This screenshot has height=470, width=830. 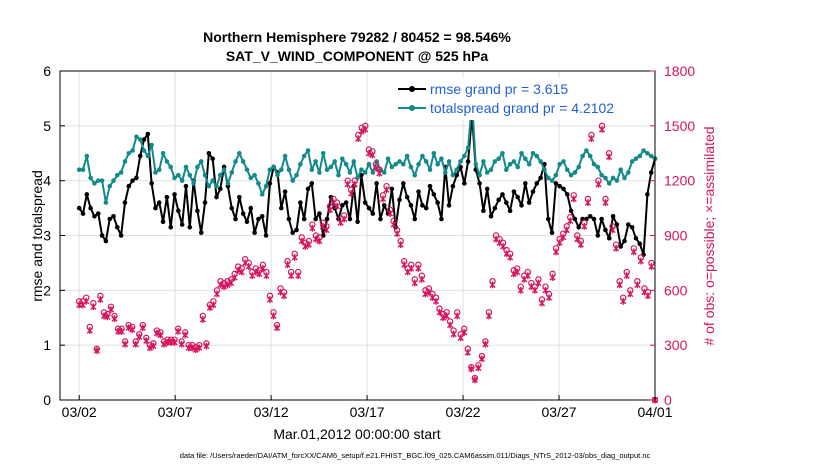 What do you see at coordinates (79, 412) in the screenshot?
I see `x-tick-label: 03/02` at bounding box center [79, 412].